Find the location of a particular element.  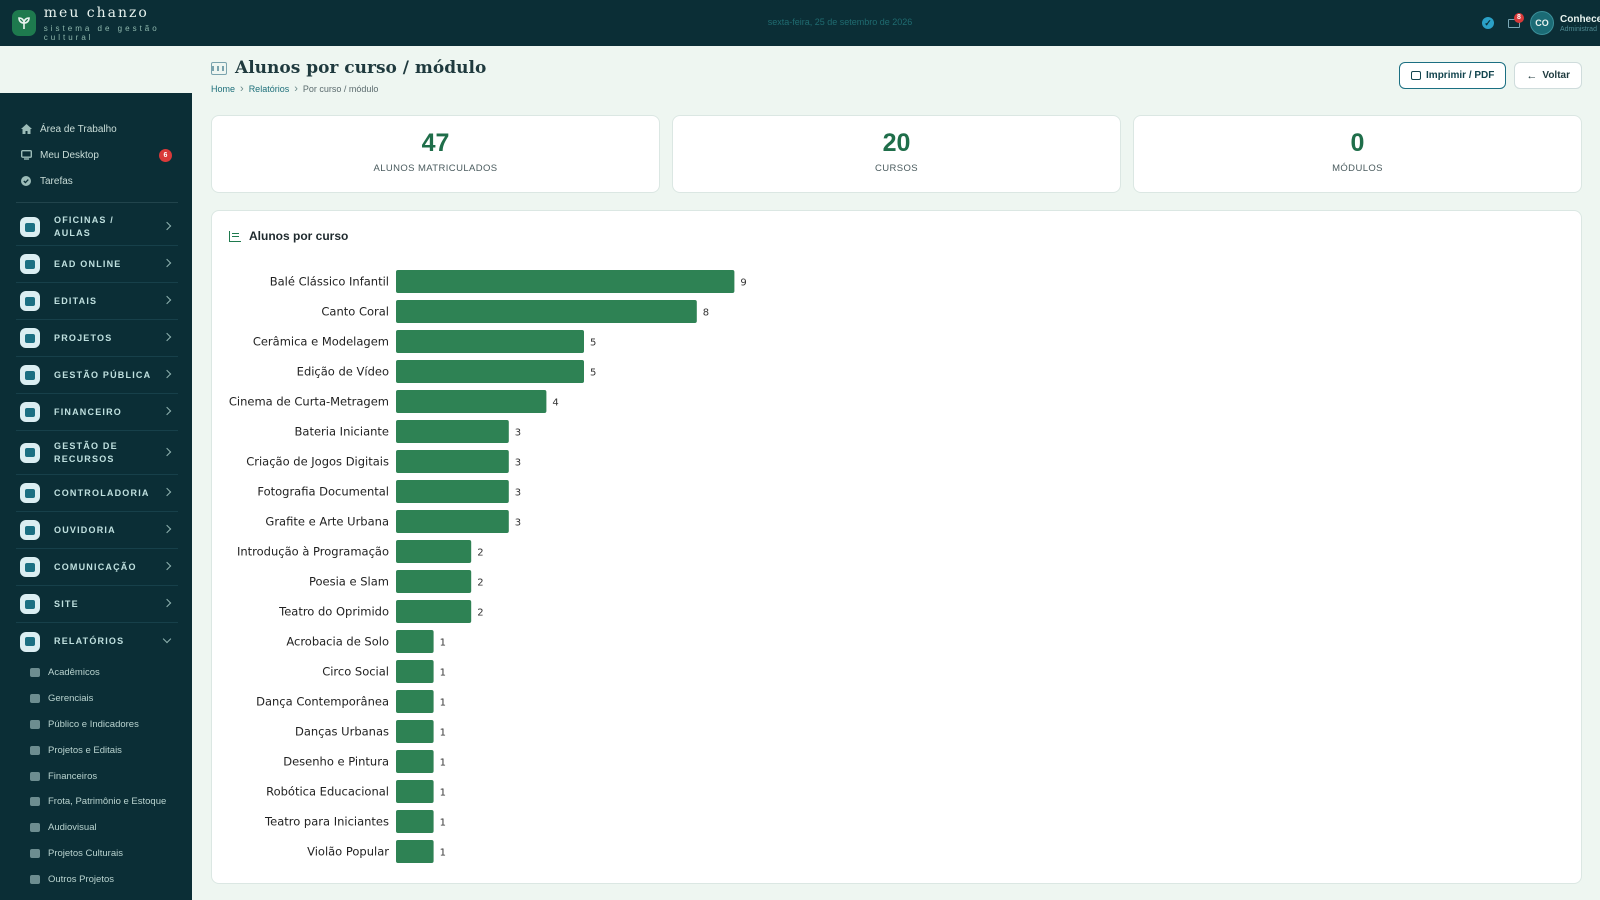

sidebar-section-projetos: PROJETOS is located at coordinates (97, 338).